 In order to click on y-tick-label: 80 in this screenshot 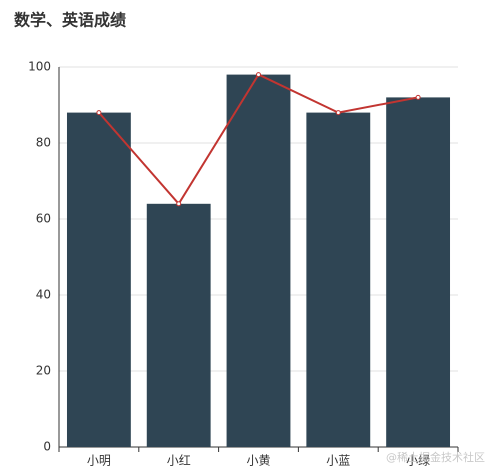, I will do `click(43, 143)`.